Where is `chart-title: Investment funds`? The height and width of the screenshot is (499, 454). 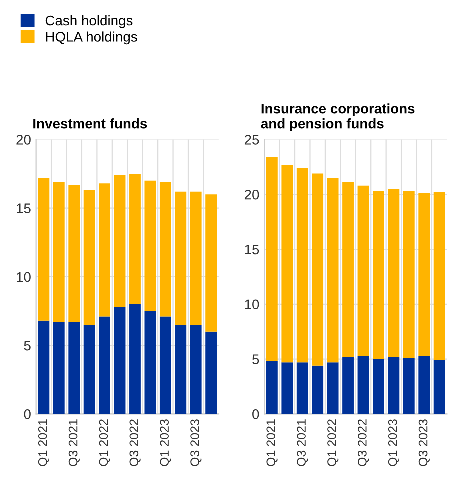 chart-title: Investment funds is located at coordinates (91, 123).